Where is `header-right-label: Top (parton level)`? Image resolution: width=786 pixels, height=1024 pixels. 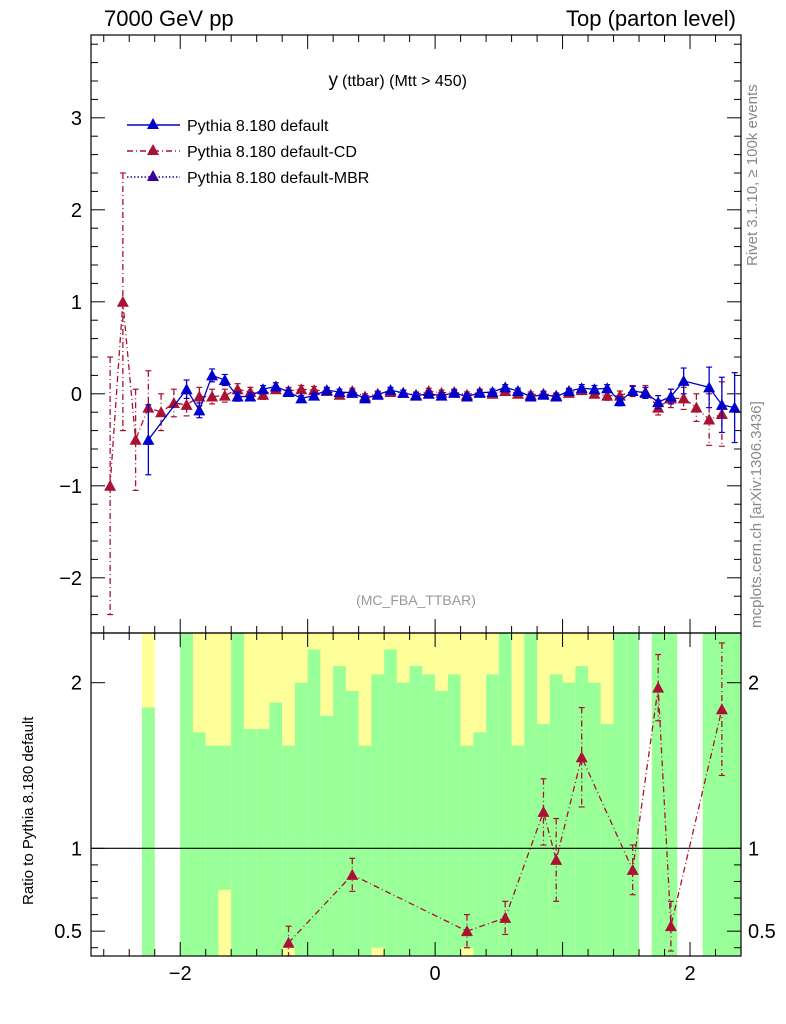
header-right-label: Top (parton level) is located at coordinates (651, 18).